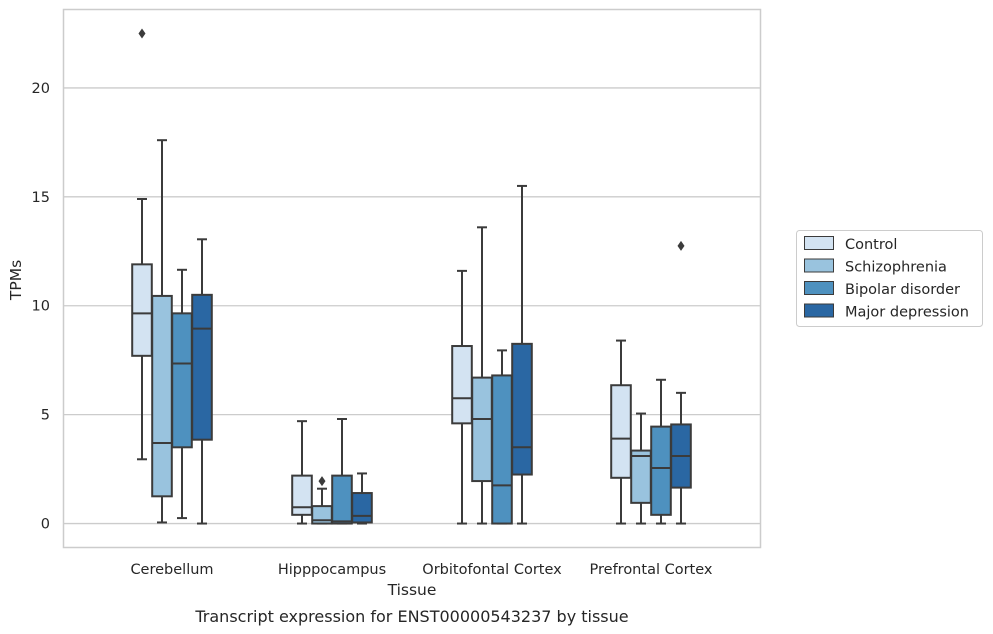 The width and height of the screenshot is (993, 634). I want to click on y-axis-title: TPMs, so click(16, 280).